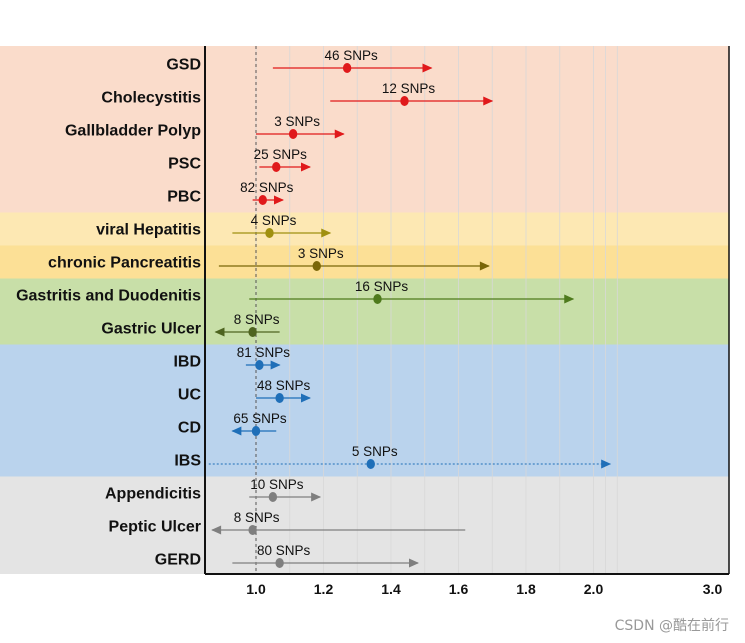 This screenshot has height=643, width=745. I want to click on row-label: PSC, so click(184, 164).